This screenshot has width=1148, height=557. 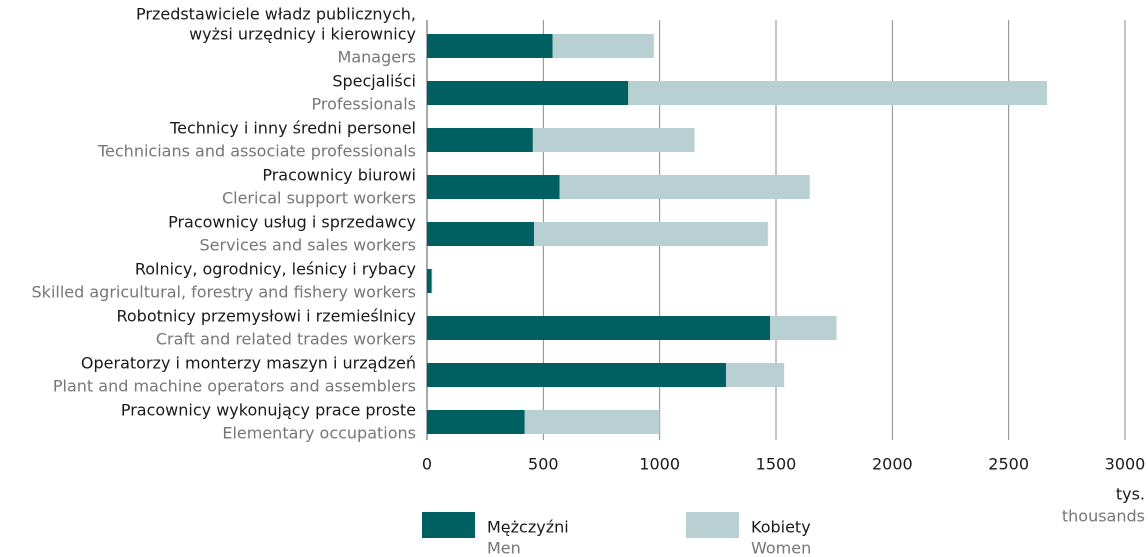 I want to click on x-tick-label: 2000, so click(x=892, y=464).